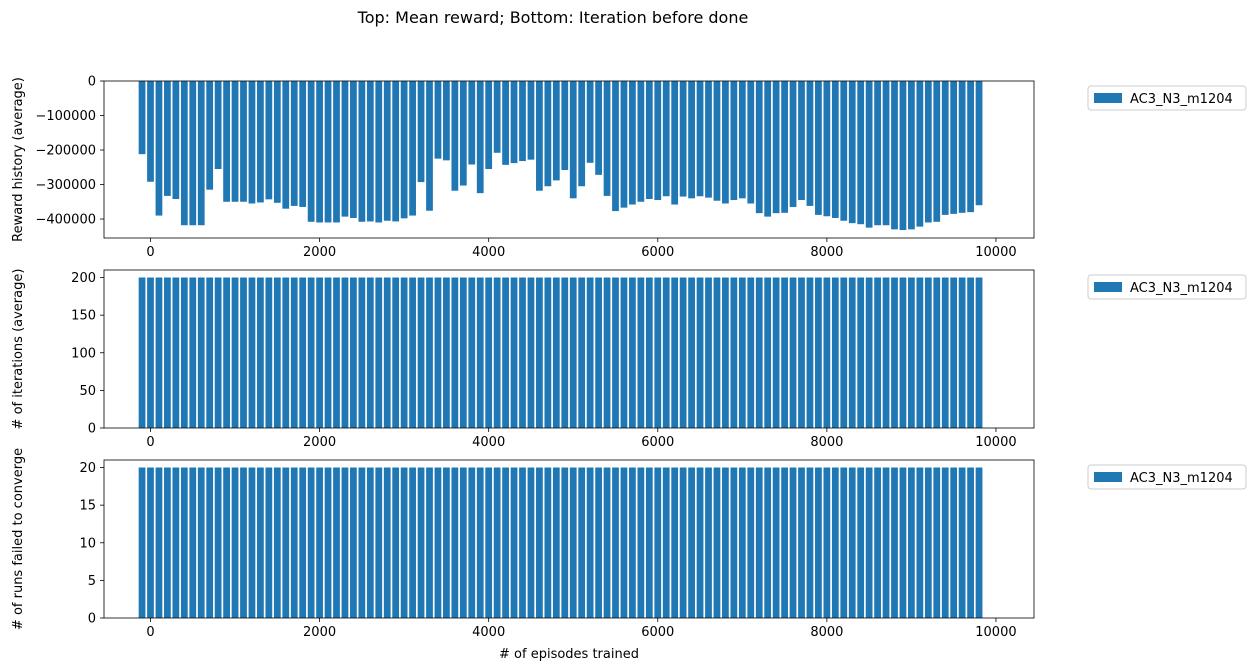 The width and height of the screenshot is (1256, 672). I want to click on x-tick-label: 4000, so click(488, 442).